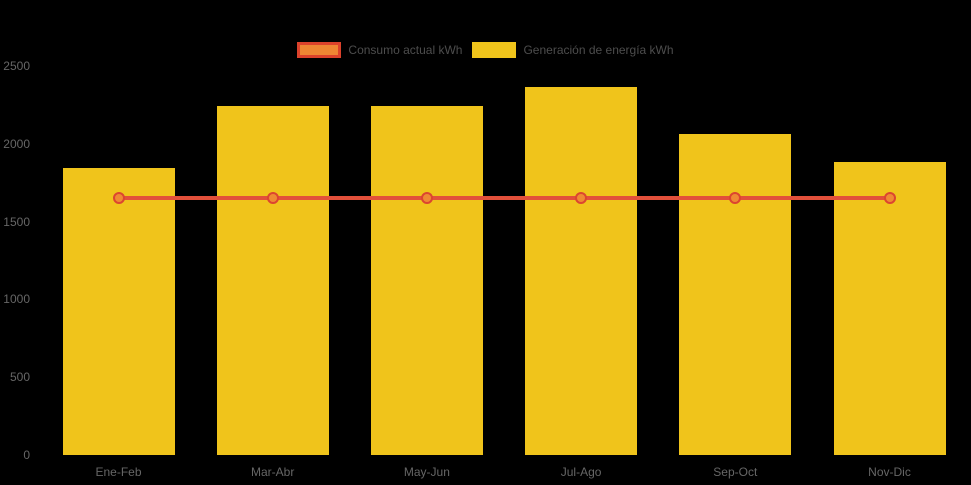  I want to click on consumo-swatch-icon, so click(319, 50).